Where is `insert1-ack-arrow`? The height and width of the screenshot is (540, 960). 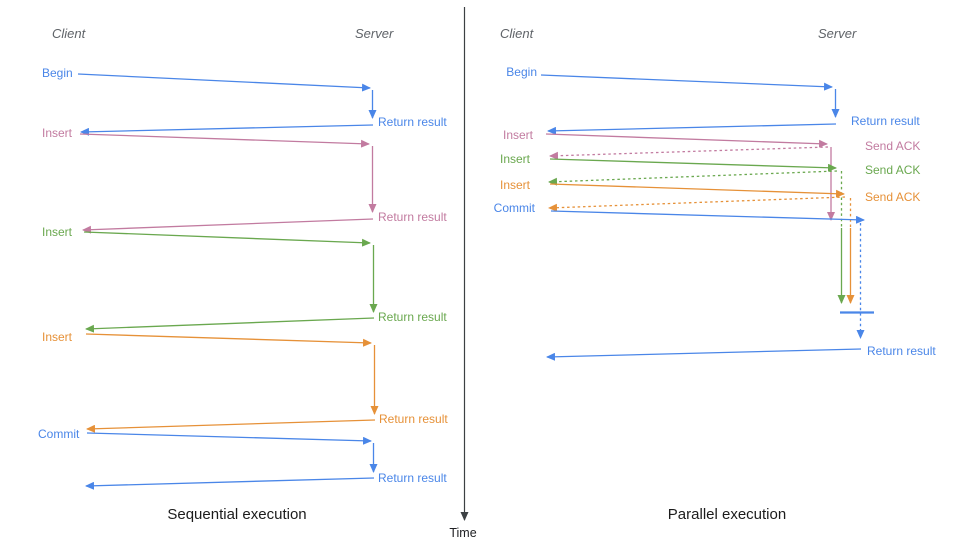
insert1-ack-arrow is located at coordinates (689, 153).